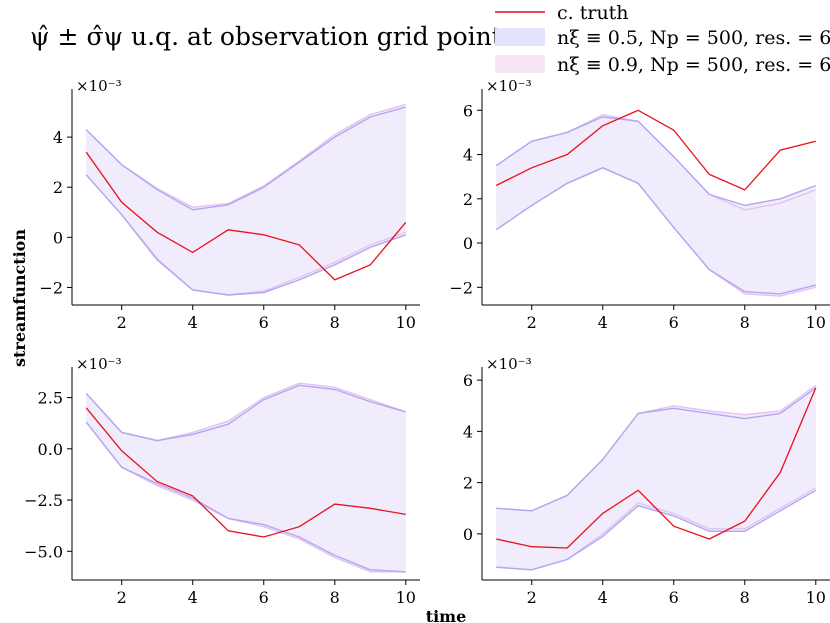 The image size is (830, 623). I want to click on y-tick-label: 2.5, so click(50, 398).